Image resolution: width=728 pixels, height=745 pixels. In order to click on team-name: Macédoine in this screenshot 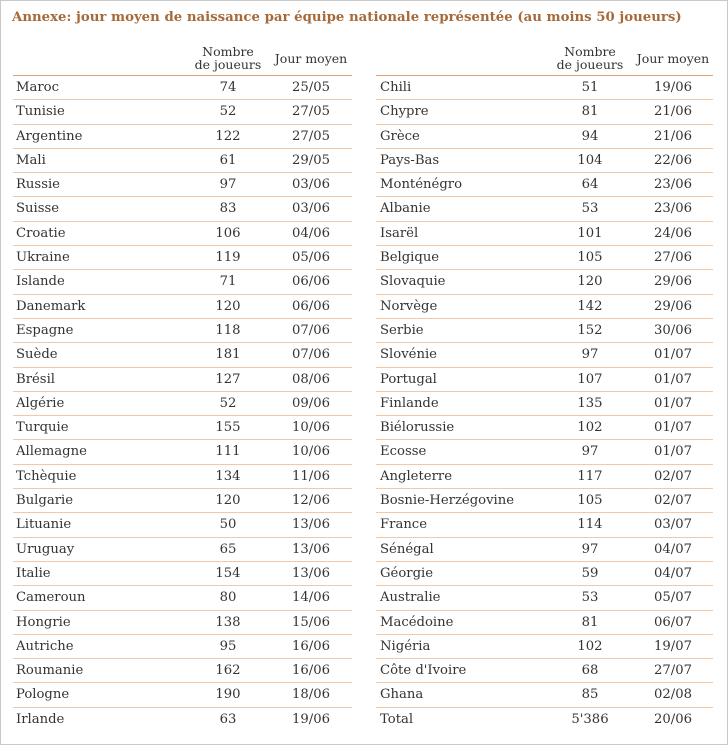, I will do `click(417, 622)`.